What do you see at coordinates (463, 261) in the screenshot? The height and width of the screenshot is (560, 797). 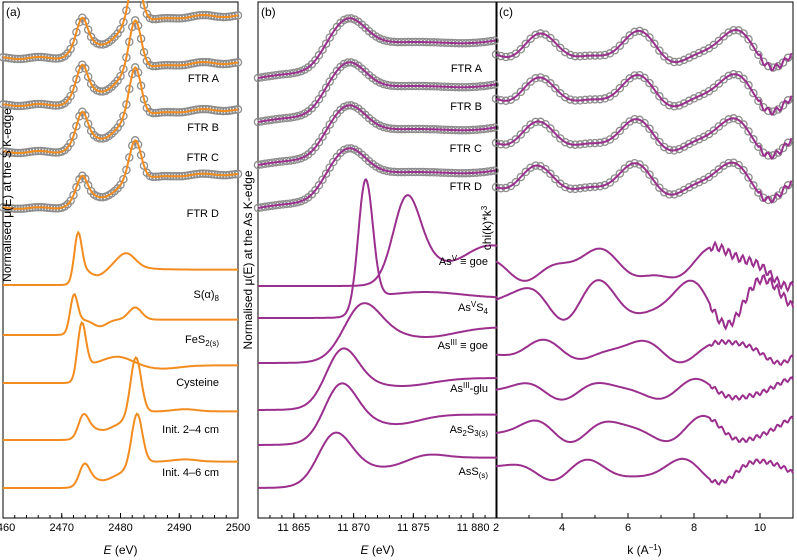 I see `curve-label: AsV ≡ goe` at bounding box center [463, 261].